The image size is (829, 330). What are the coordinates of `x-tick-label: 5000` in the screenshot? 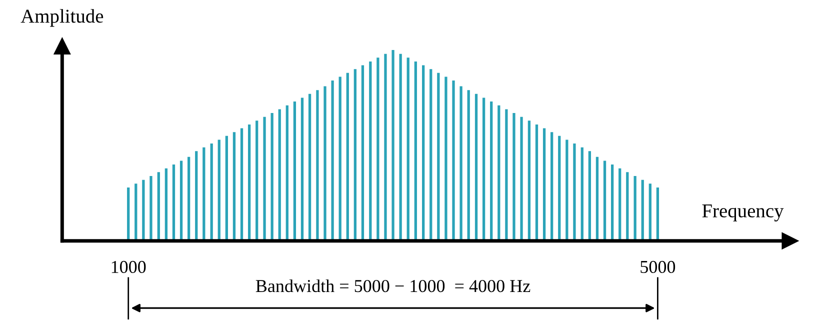 It's located at (658, 267).